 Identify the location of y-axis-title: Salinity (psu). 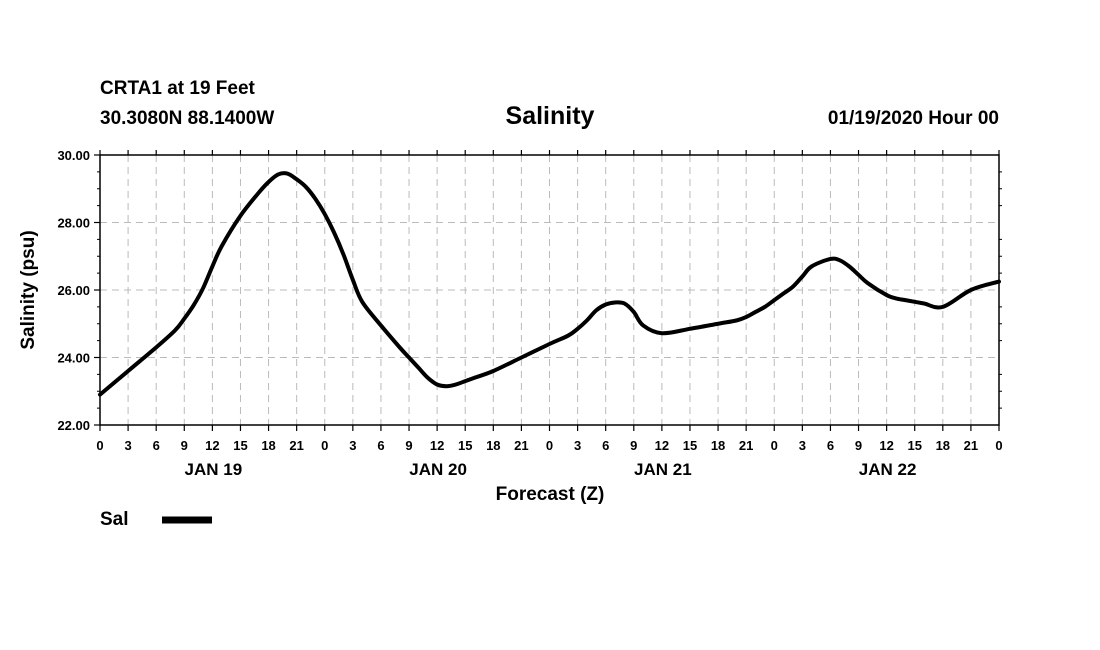
(28, 289).